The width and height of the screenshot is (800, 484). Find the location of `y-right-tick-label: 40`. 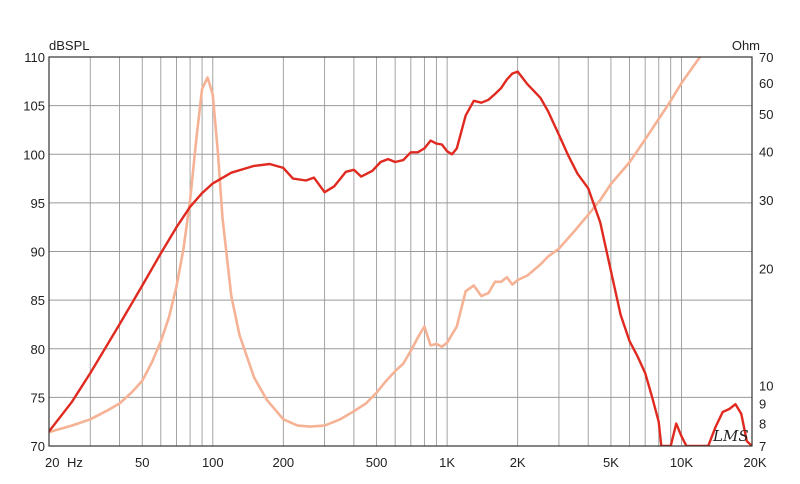

y-right-tick-label: 40 is located at coordinates (766, 152).